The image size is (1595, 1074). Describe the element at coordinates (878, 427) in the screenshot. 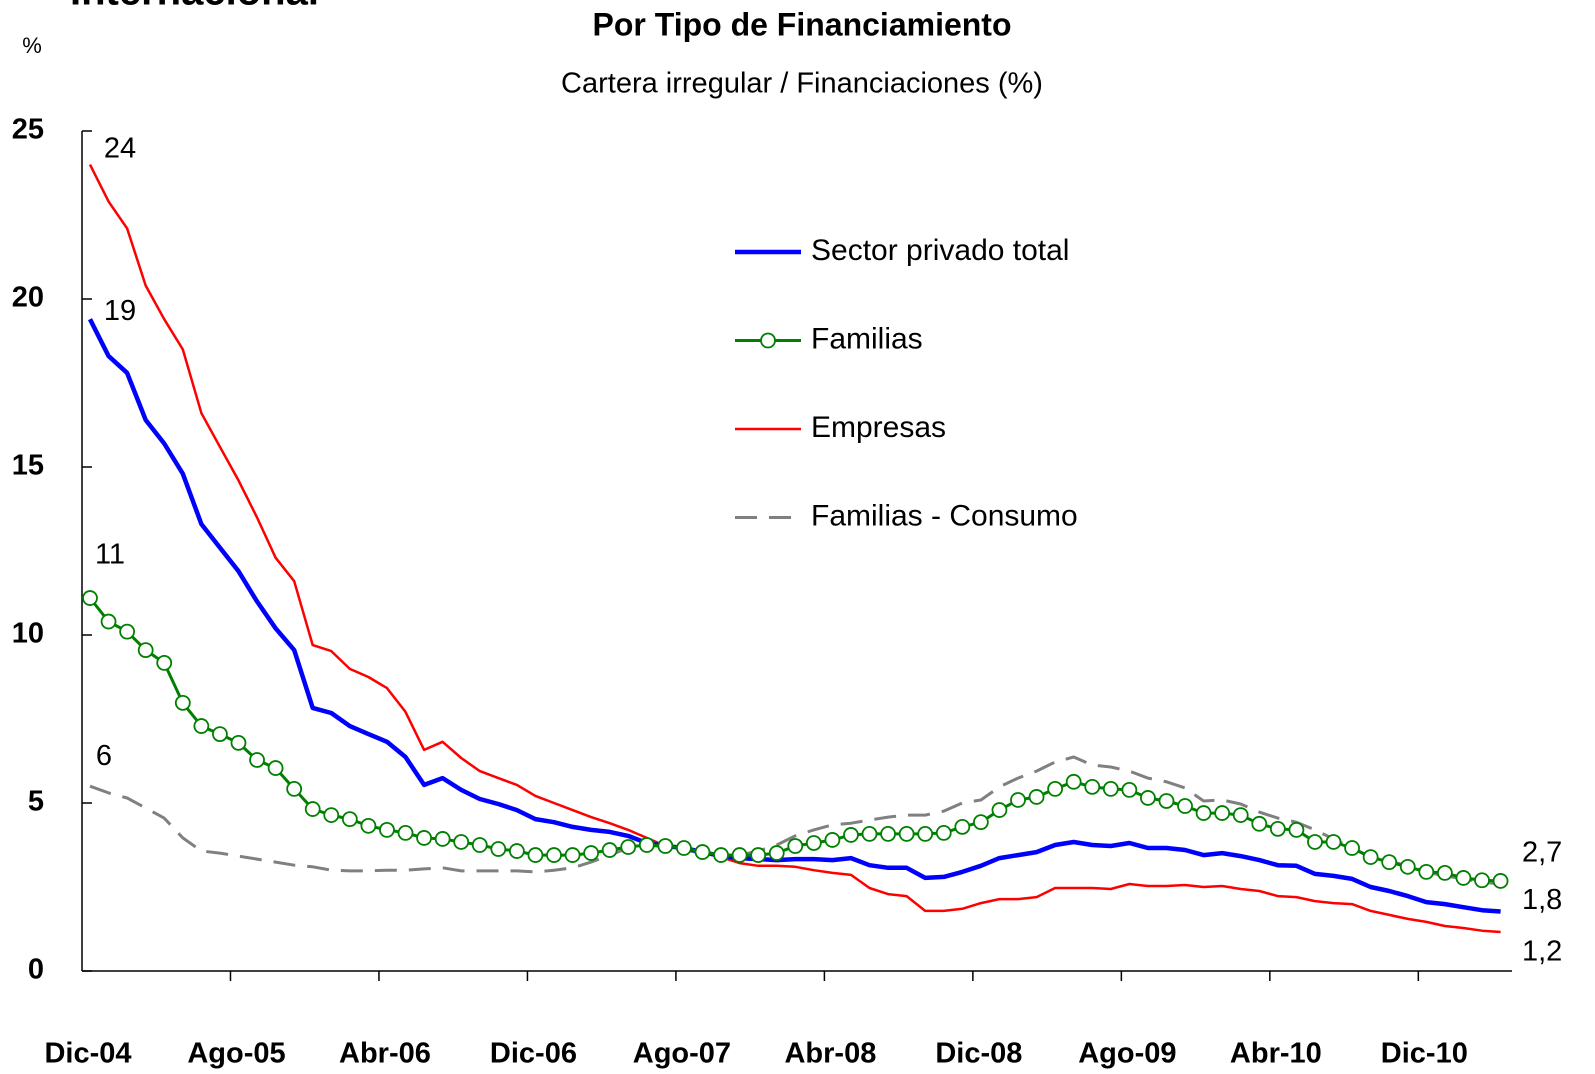

I see `legend-label: Empresas` at that location.